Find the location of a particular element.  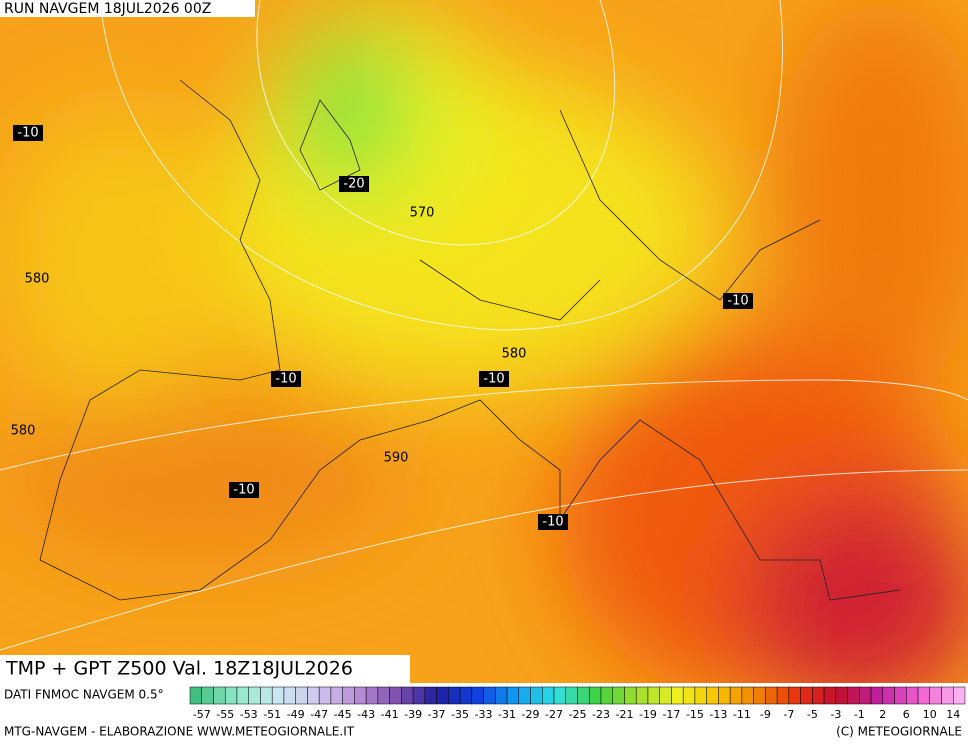

run-label: RUN NAVGEM 18JUL2026 00Z is located at coordinates (107, 9).